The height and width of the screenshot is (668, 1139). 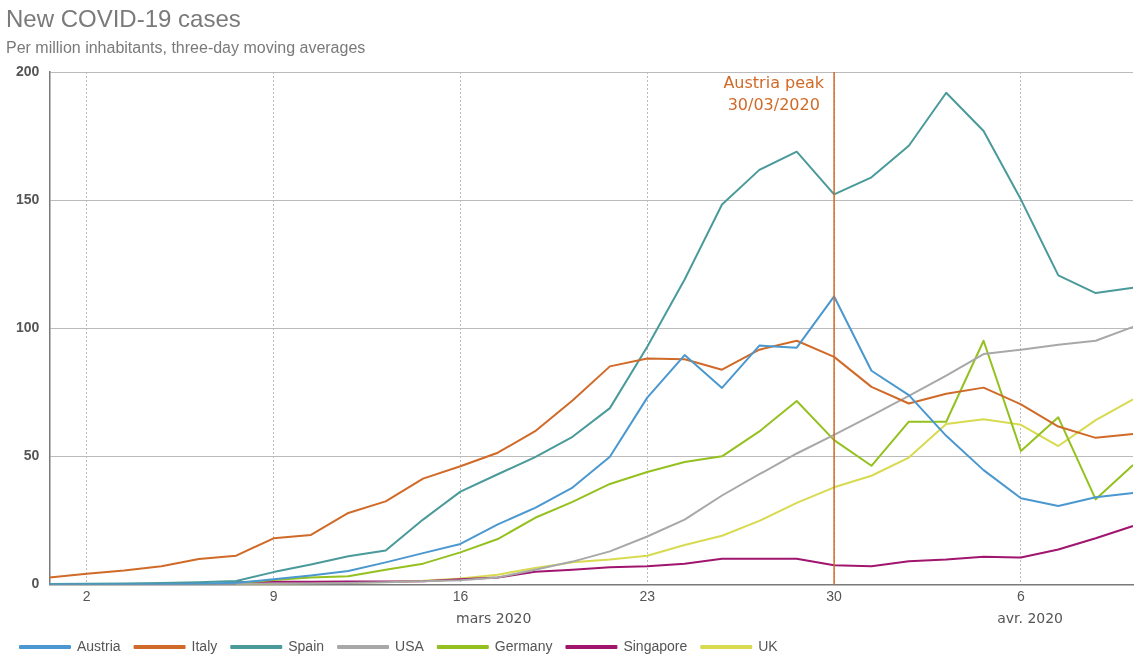 What do you see at coordinates (523, 645) in the screenshot?
I see `legend-label: Germany` at bounding box center [523, 645].